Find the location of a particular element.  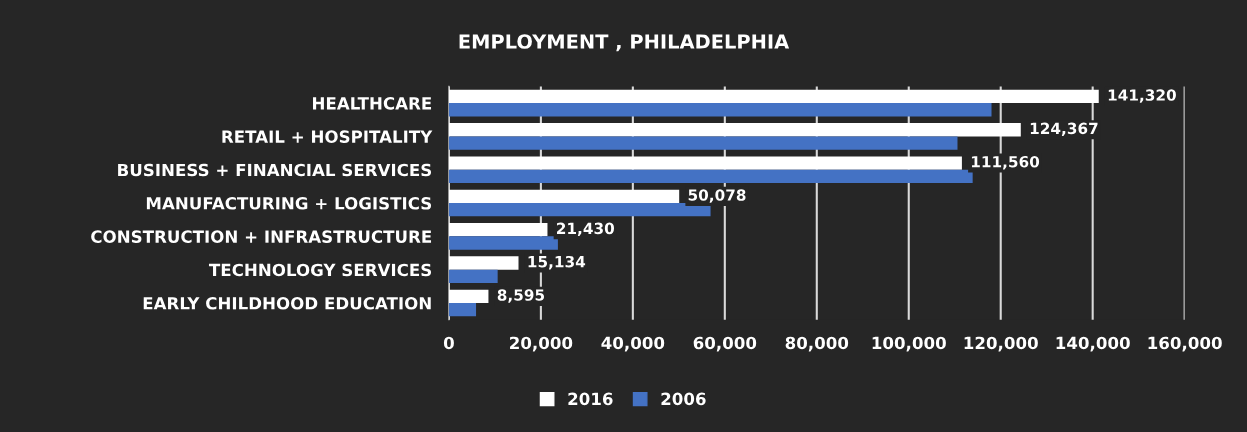

data-label: 141,320 is located at coordinates (1142, 96).